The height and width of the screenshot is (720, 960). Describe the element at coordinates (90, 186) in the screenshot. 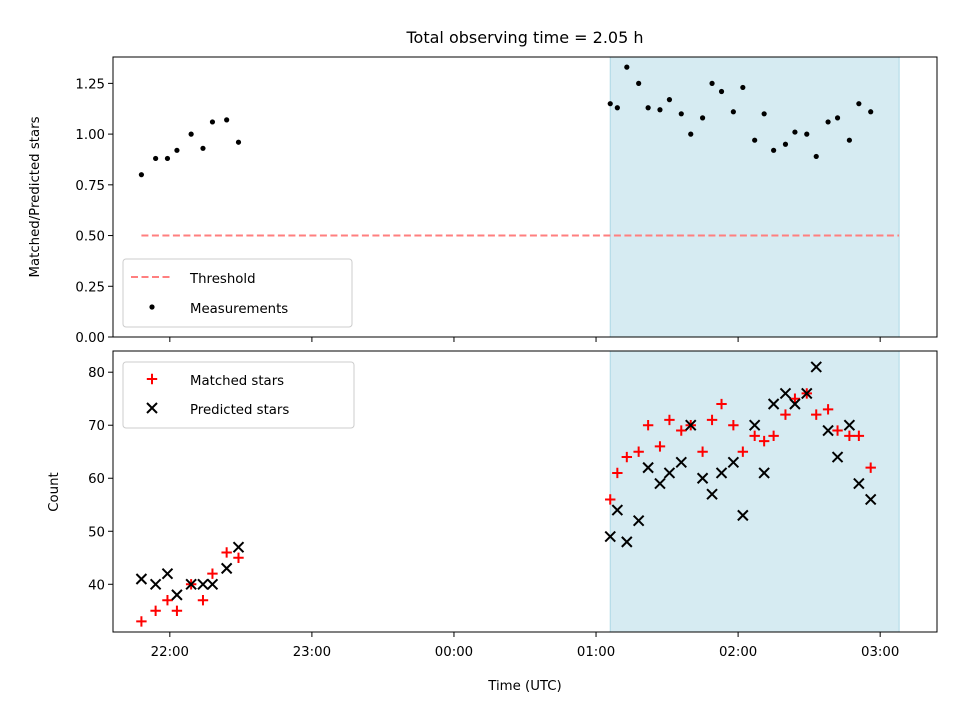

I see `y-tick-label: 0.75` at that location.